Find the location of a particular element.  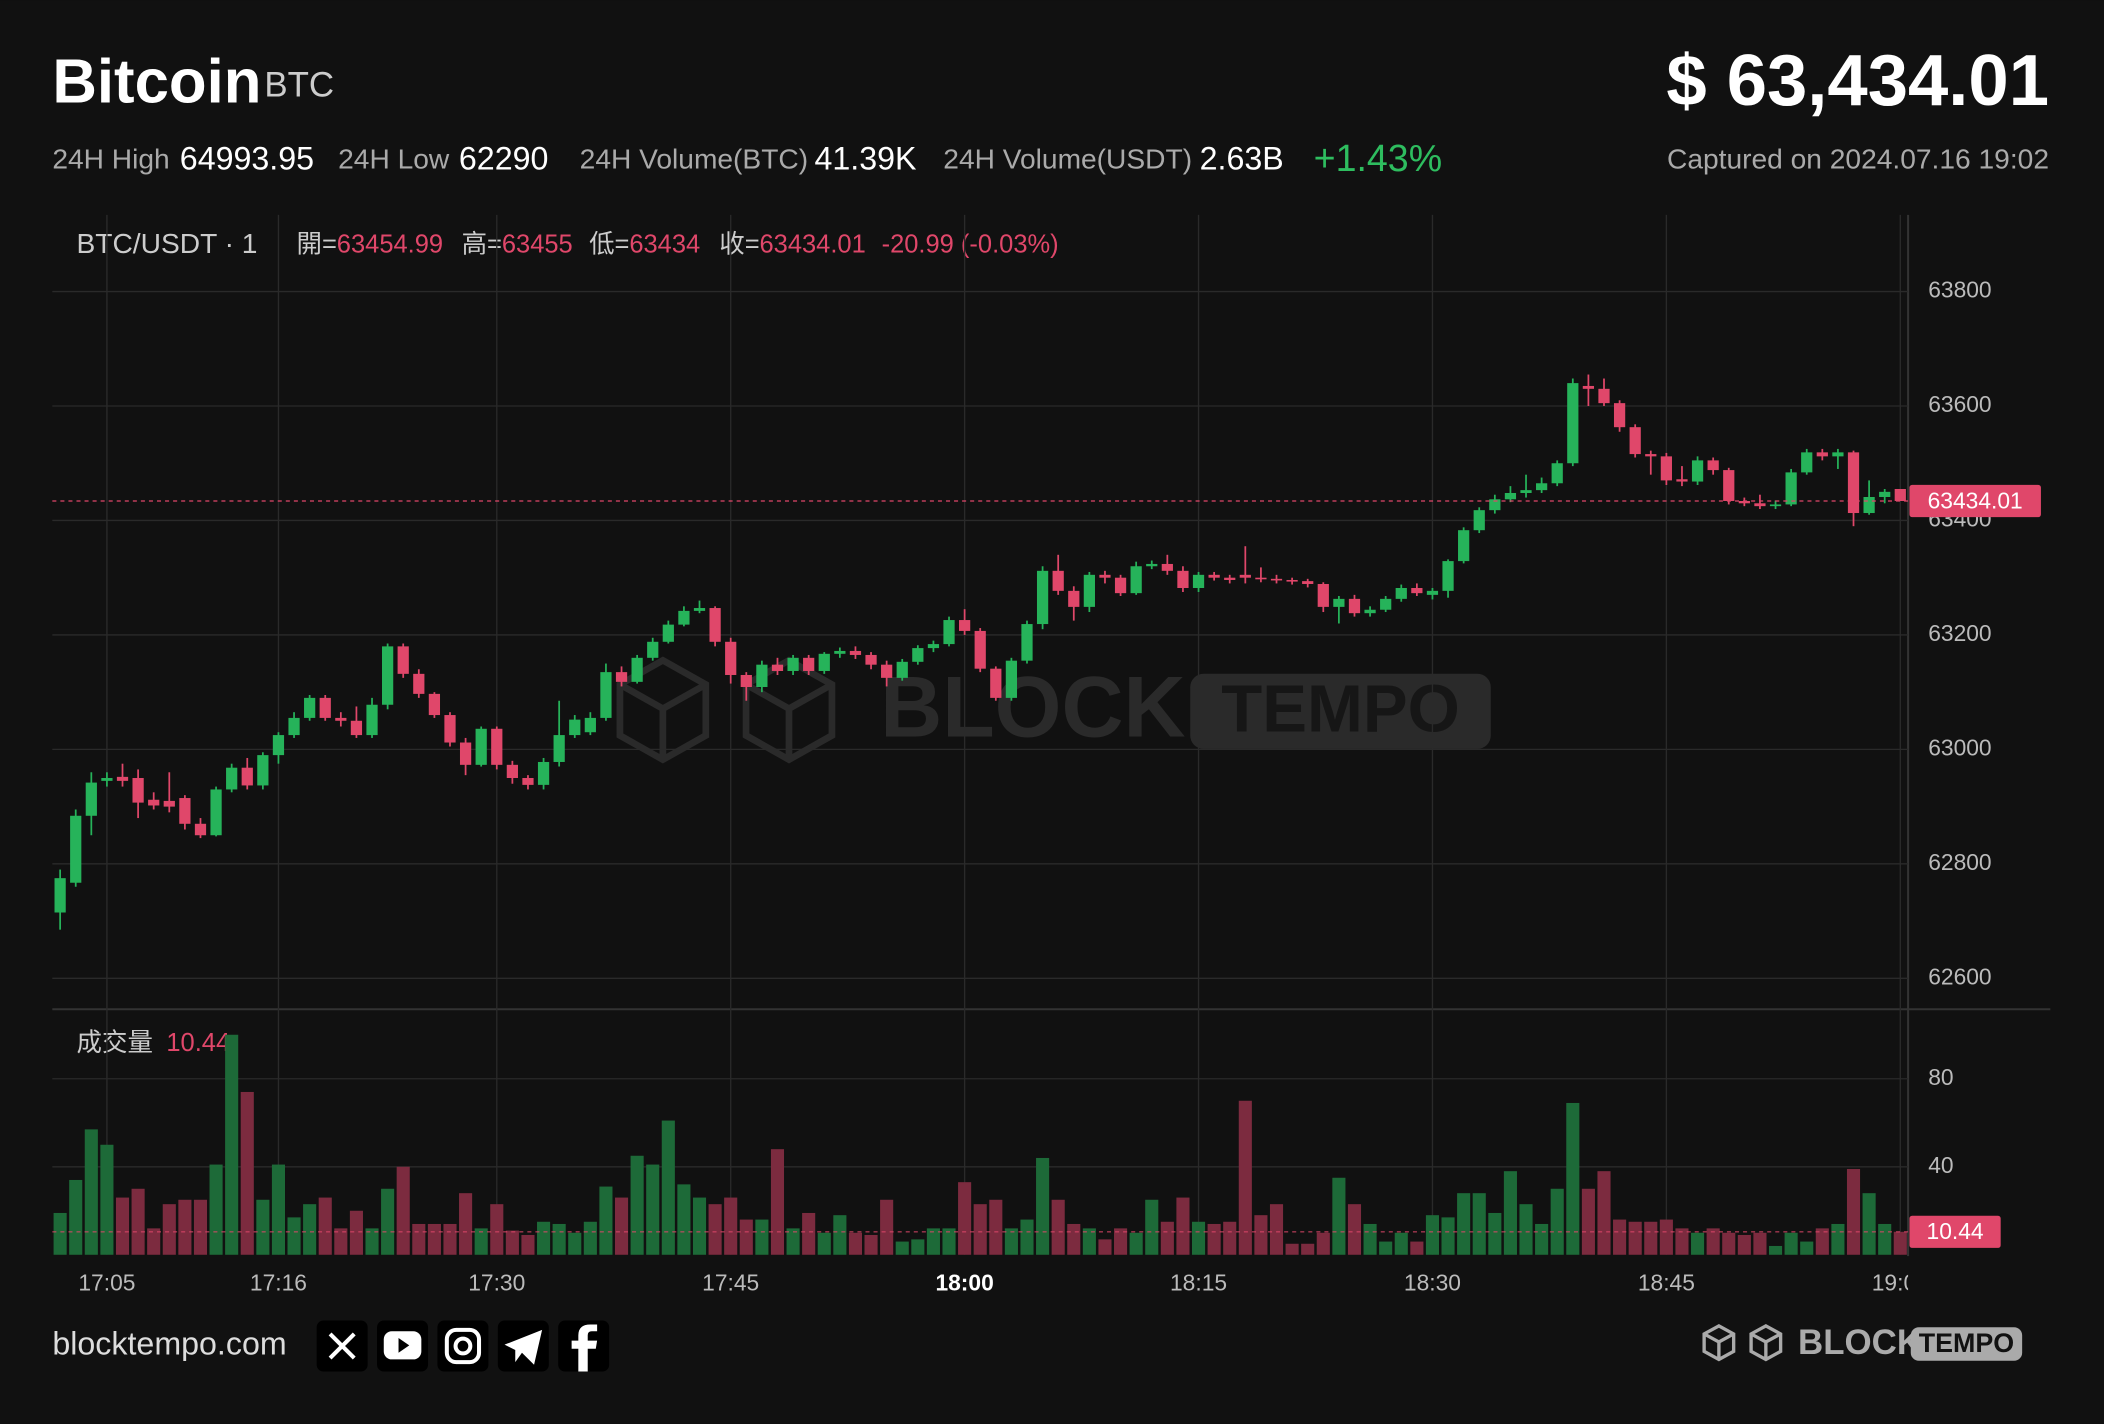

y-tick-label: 63800 is located at coordinates (1959, 290).